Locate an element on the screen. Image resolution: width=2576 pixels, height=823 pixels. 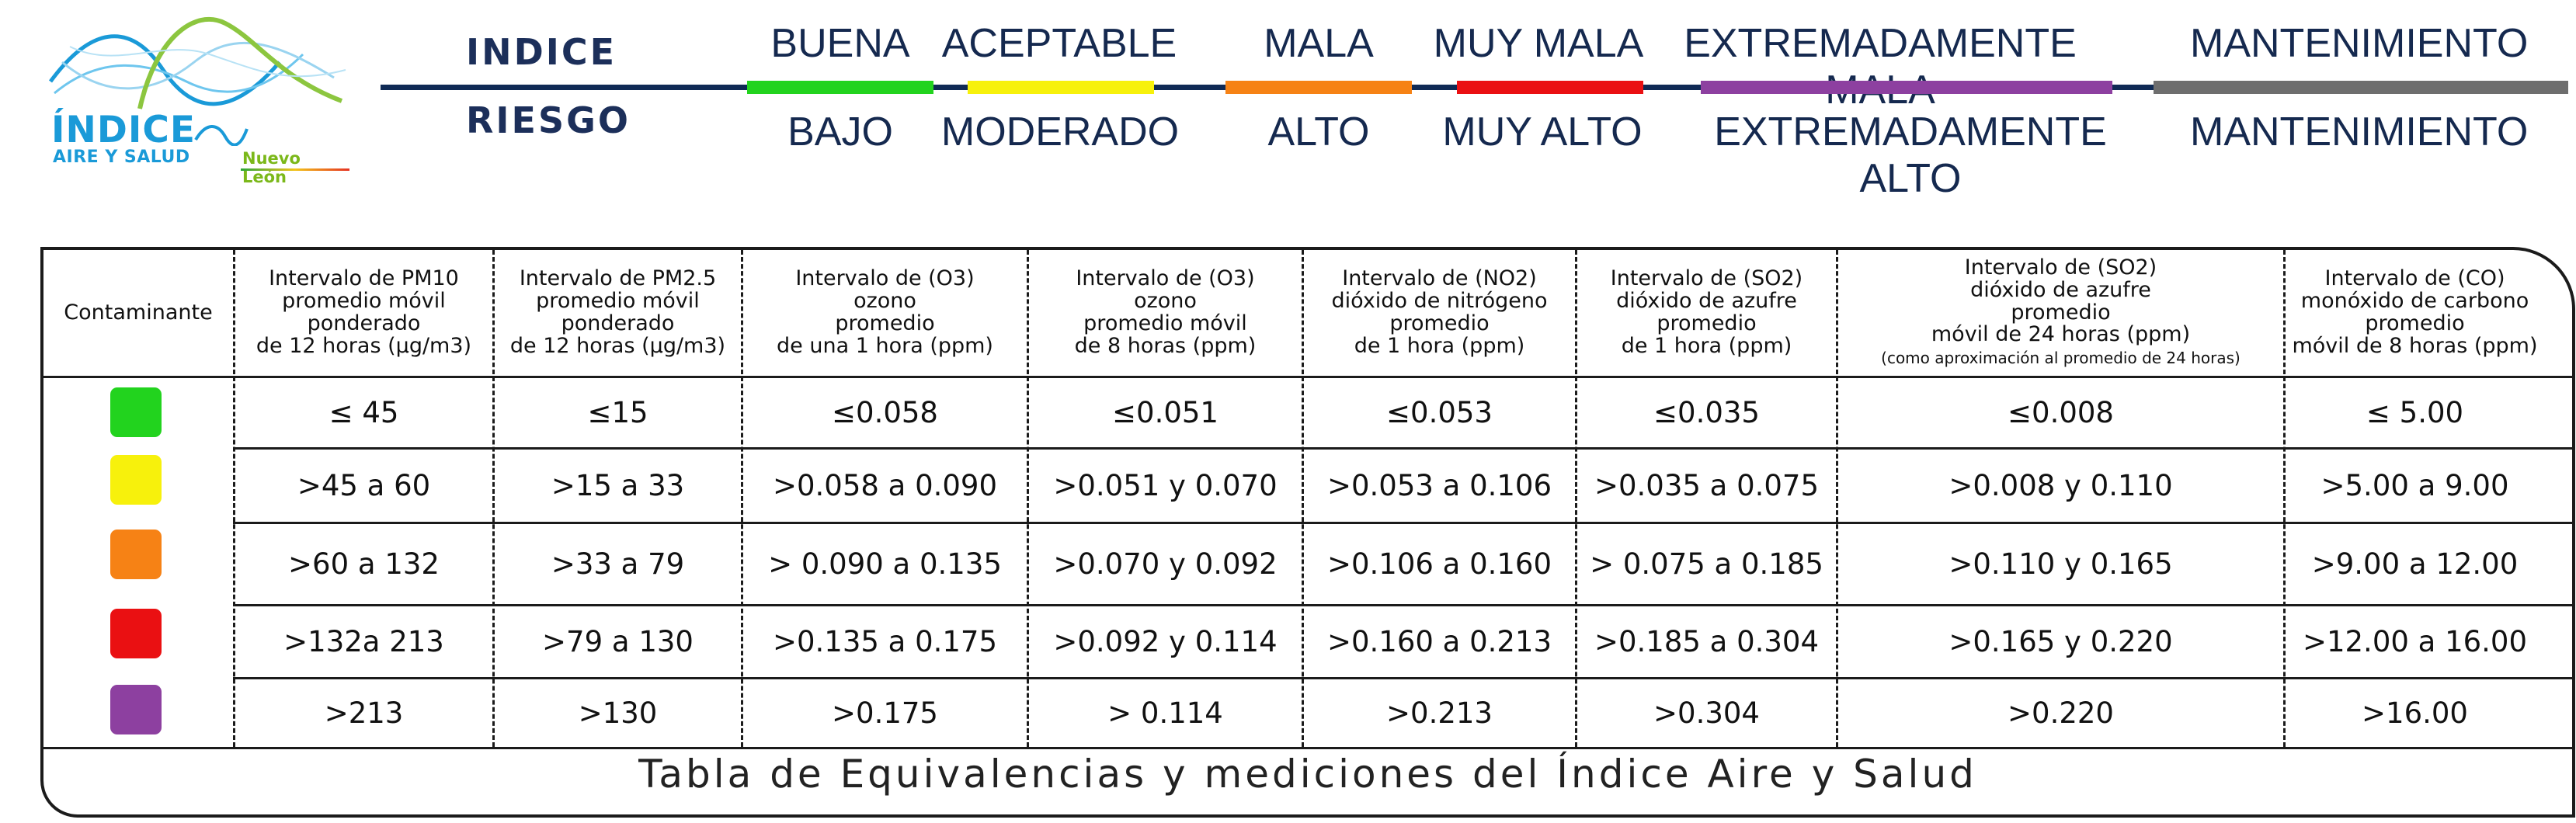
table-cell: >0.110 y 0.165 is located at coordinates (2061, 564).